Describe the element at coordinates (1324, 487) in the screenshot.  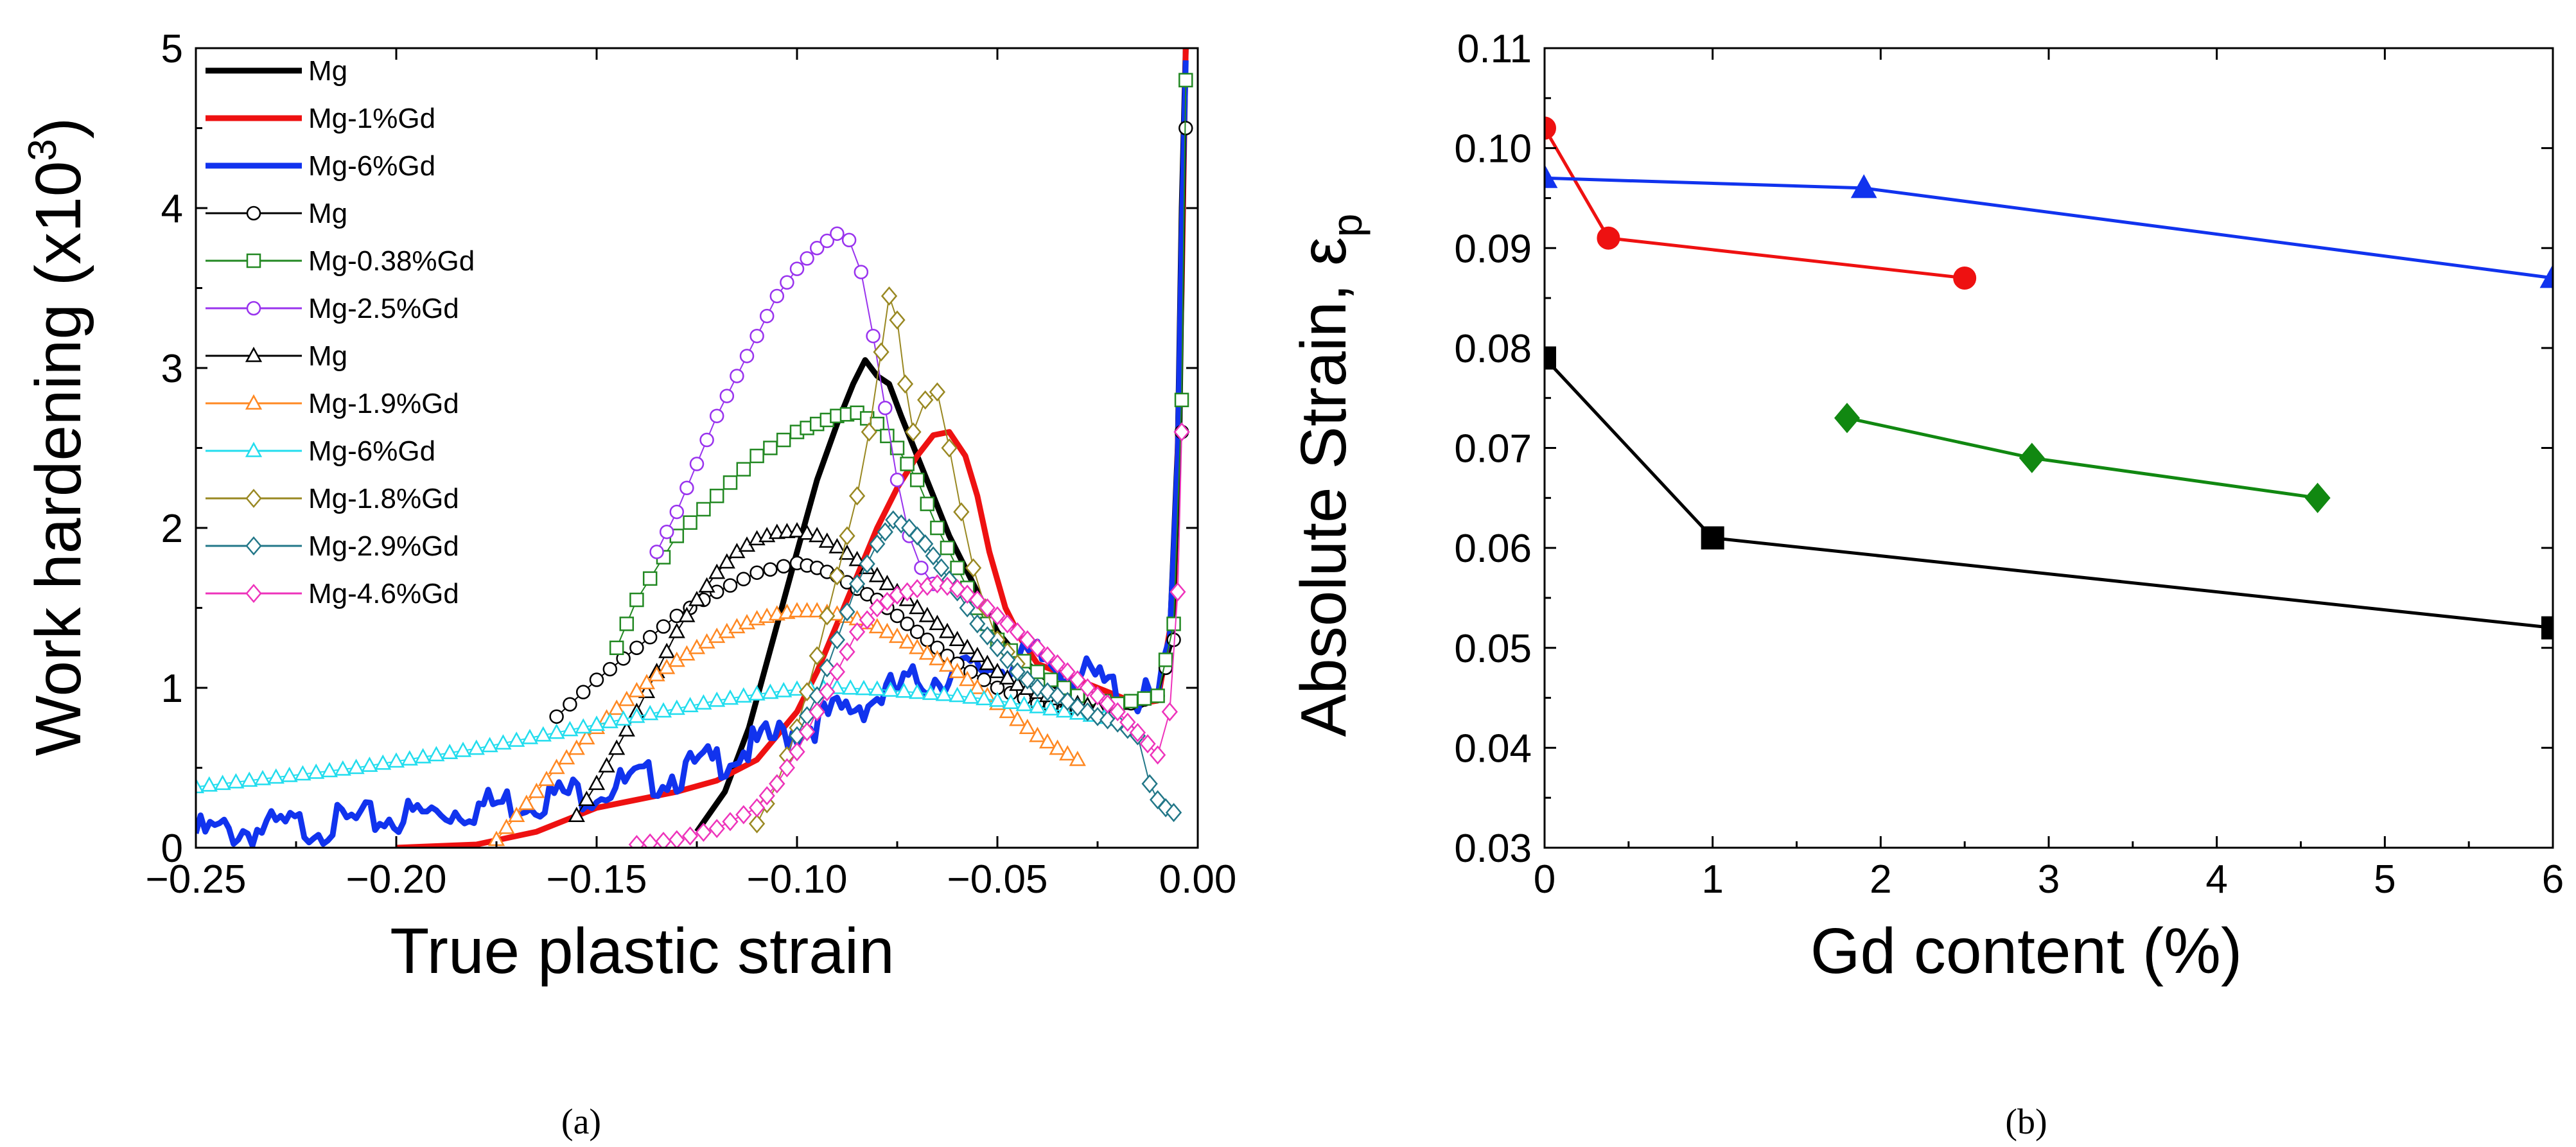
I see `panel-b-y-axis-title-main: Absolute Strain, ε` at that location.